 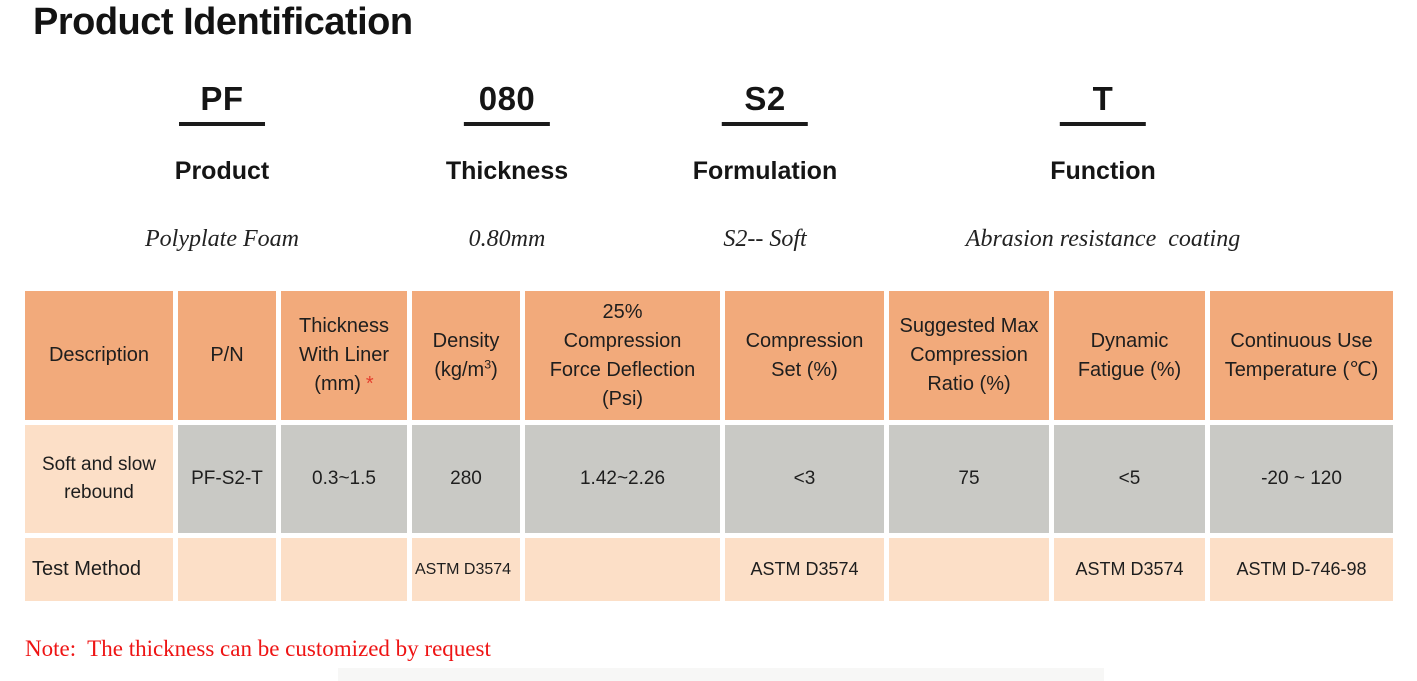 I want to click on code-segment-function: T Function Abrasion resistance coating, so click(x=1103, y=166).